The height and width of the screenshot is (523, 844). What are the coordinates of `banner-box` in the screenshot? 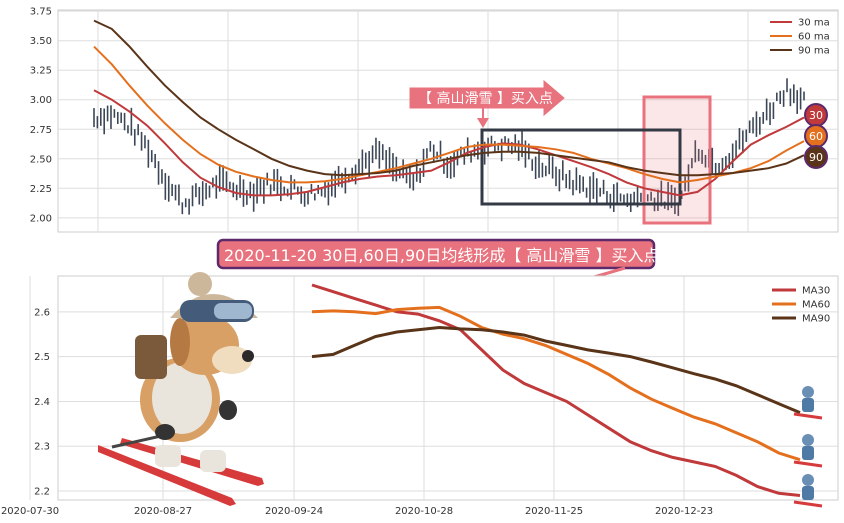 It's located at (436, 254).